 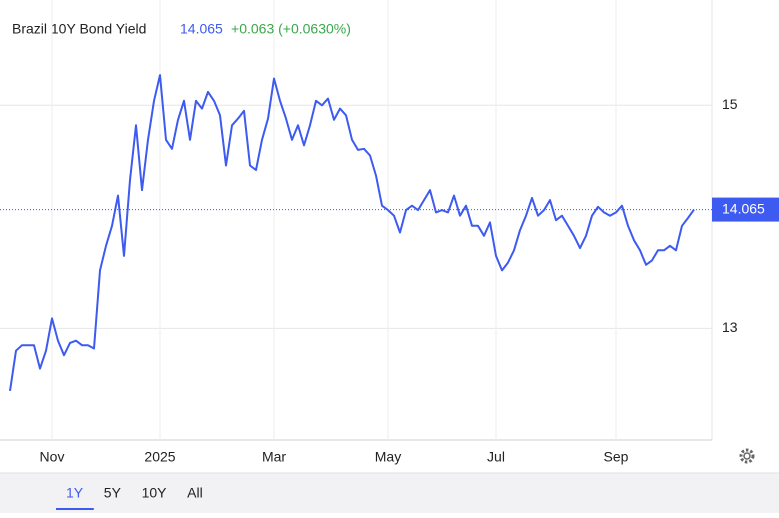 What do you see at coordinates (75, 493) in the screenshot?
I see `range-button: 1Y` at bounding box center [75, 493].